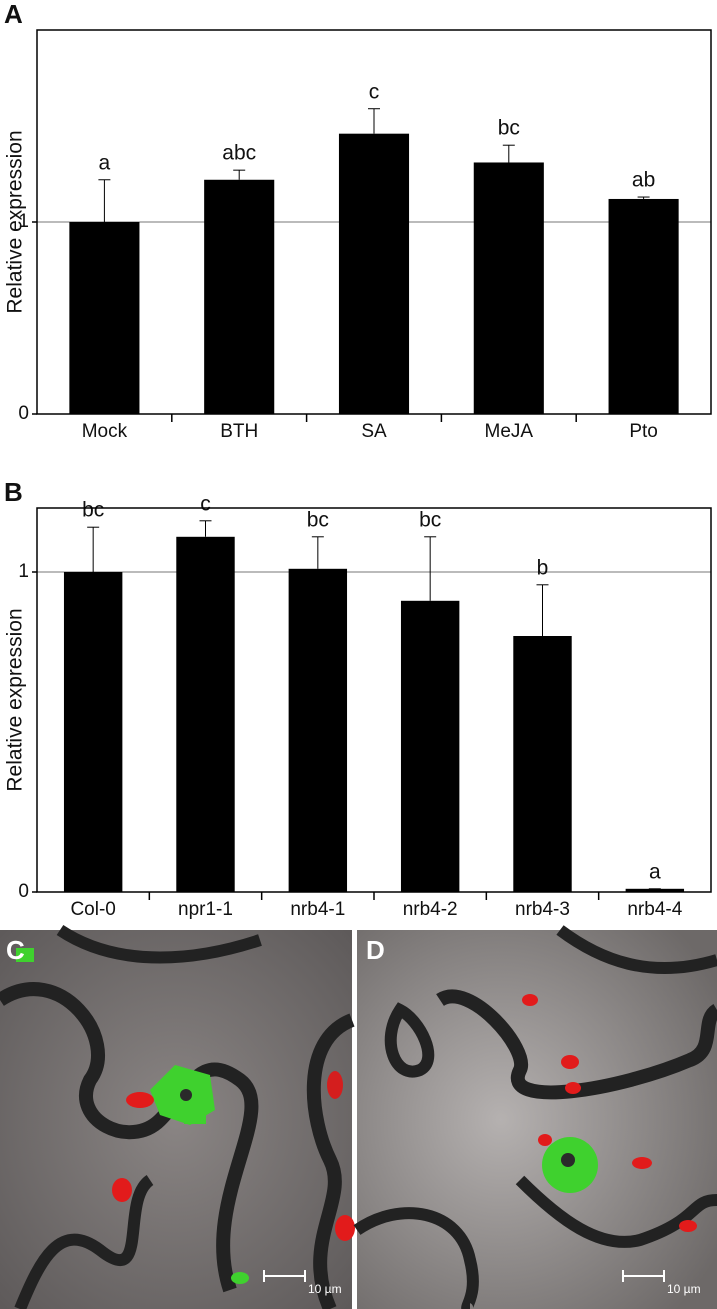  I want to click on x-tick-label: BTH, so click(239, 431).